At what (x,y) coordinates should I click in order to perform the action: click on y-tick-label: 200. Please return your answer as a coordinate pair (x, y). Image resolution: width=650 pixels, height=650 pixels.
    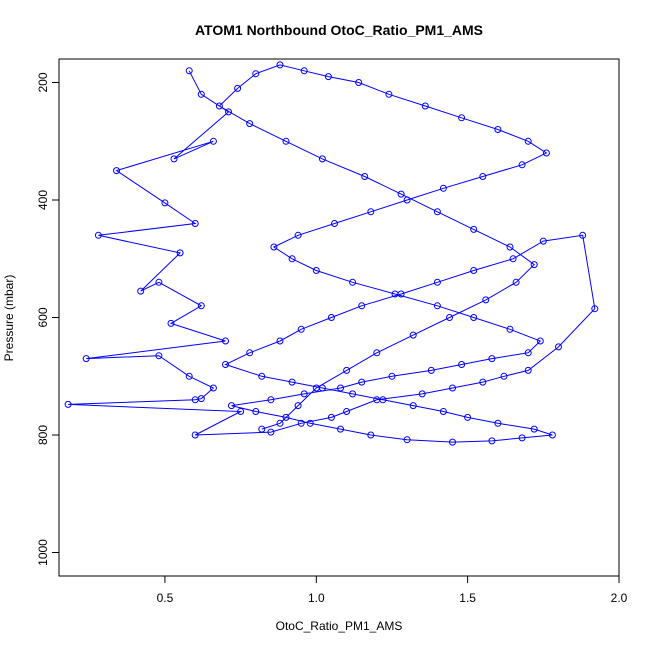
    Looking at the image, I should click on (43, 82).